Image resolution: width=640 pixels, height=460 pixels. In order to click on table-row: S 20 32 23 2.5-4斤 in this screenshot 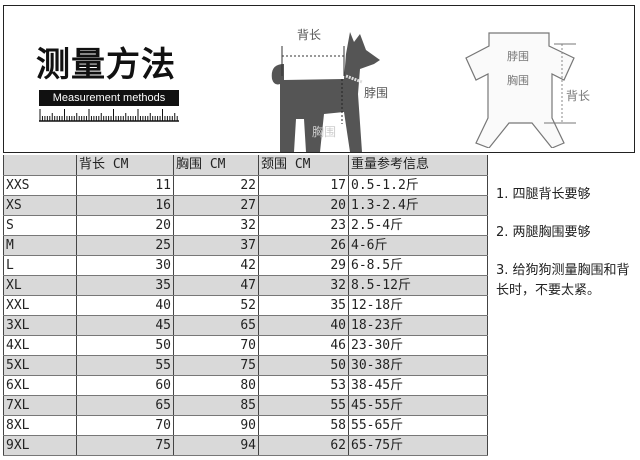, I will do `click(245, 225)`.